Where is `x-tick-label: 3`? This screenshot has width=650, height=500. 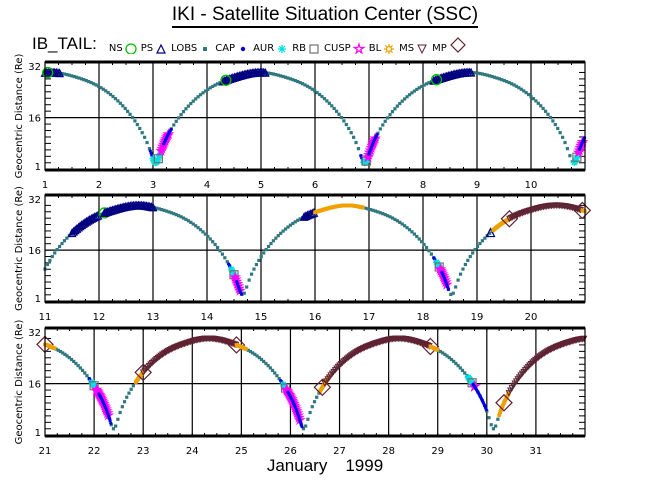 x-tick-label: 3 is located at coordinates (153, 185).